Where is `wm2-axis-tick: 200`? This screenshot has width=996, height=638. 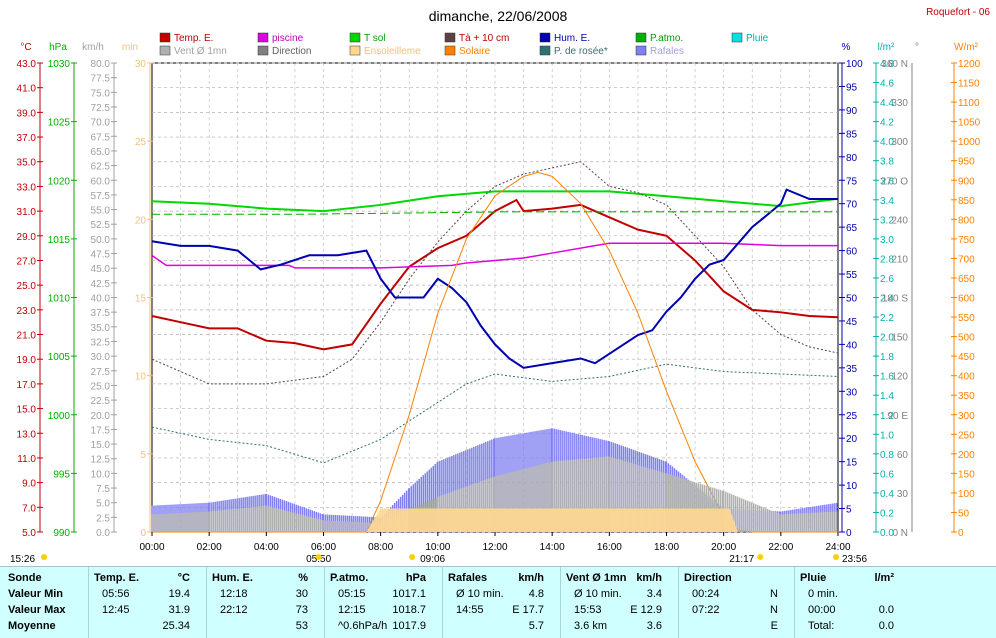 wm2-axis-tick: 200 is located at coordinates (966, 455).